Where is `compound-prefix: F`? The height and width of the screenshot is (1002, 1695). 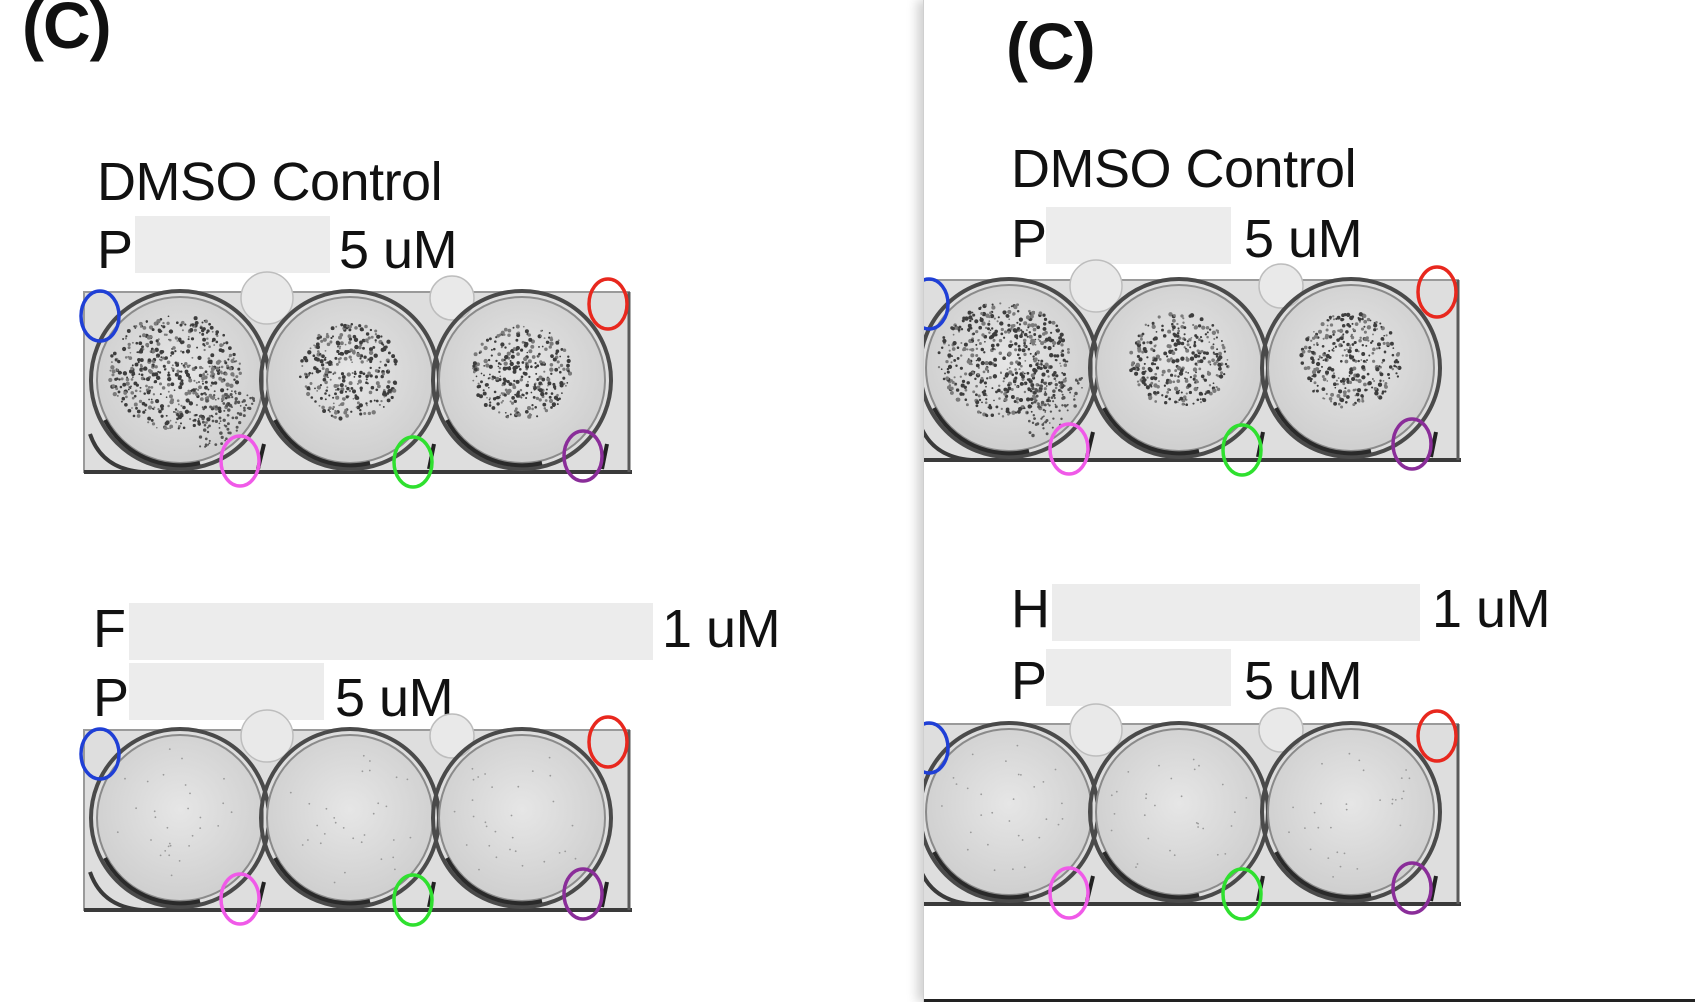 compound-prefix: F is located at coordinates (109, 629).